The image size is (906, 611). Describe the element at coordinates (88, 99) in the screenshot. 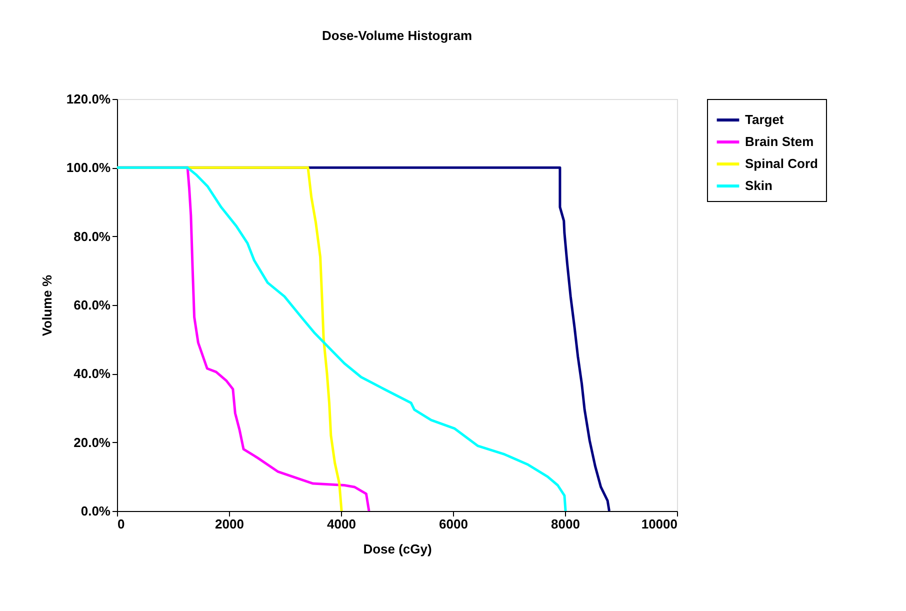

I see `y-tick-label: 120.0%` at that location.